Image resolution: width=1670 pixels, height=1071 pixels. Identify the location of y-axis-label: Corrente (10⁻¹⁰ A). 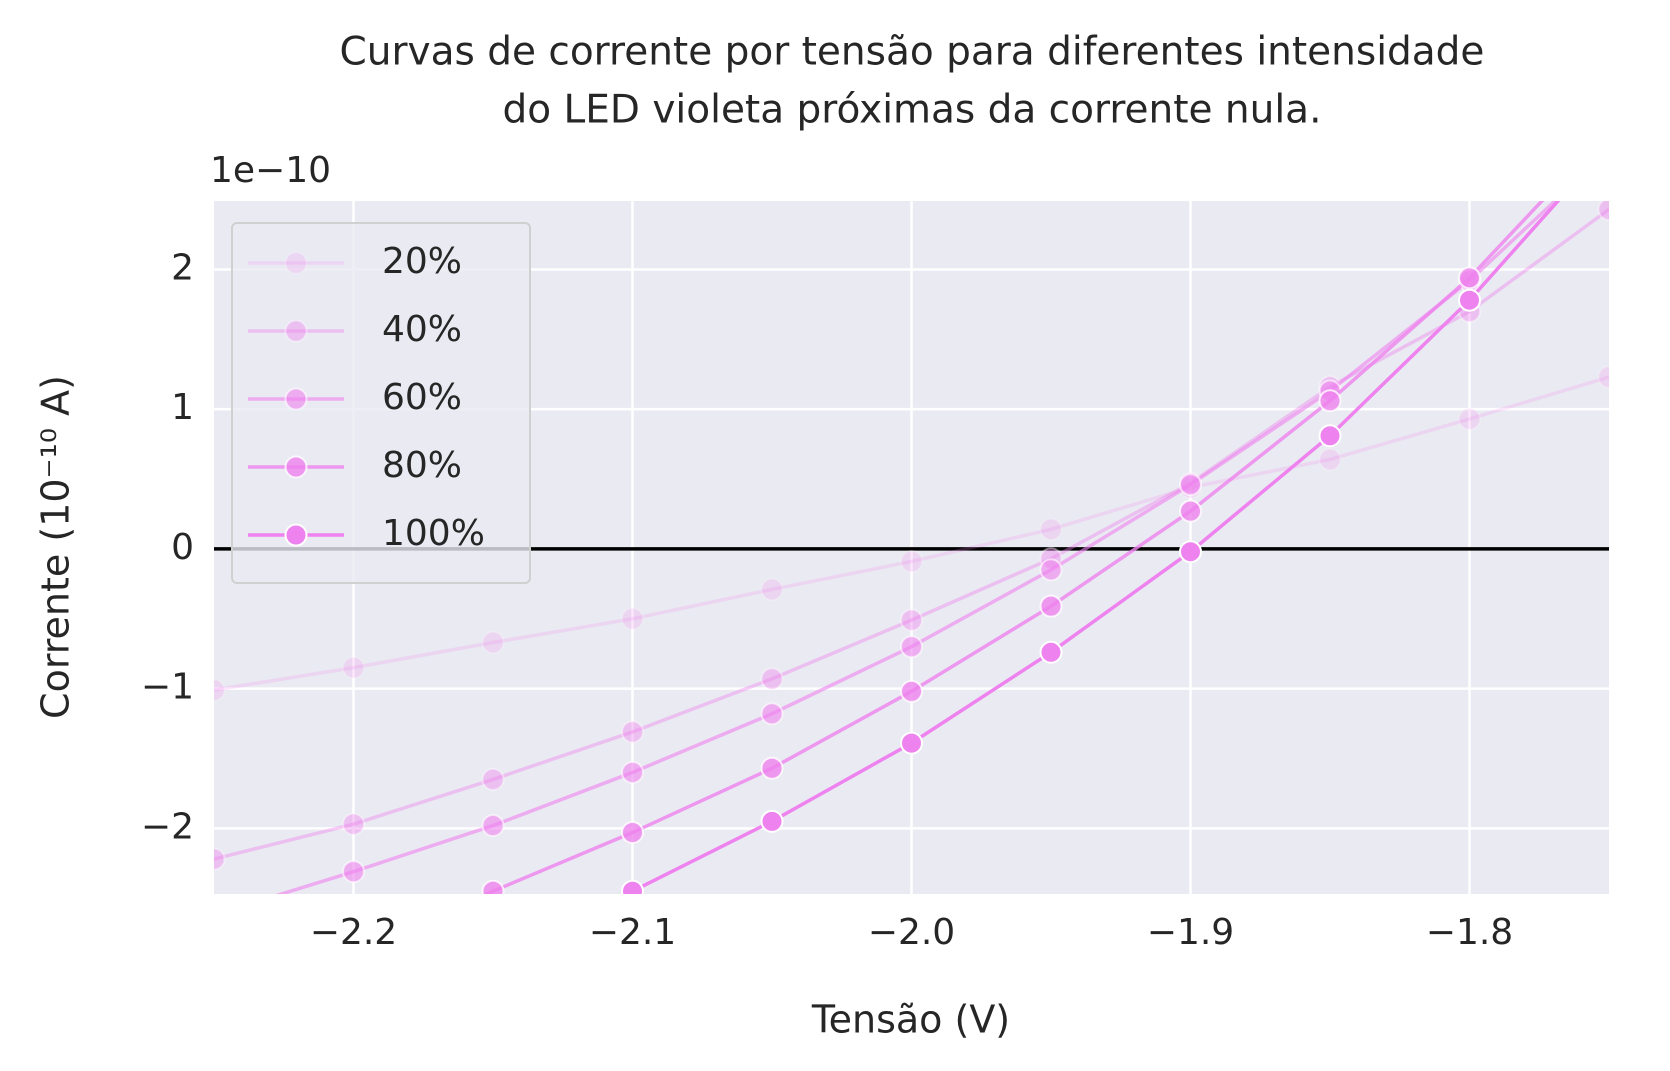
(56, 547).